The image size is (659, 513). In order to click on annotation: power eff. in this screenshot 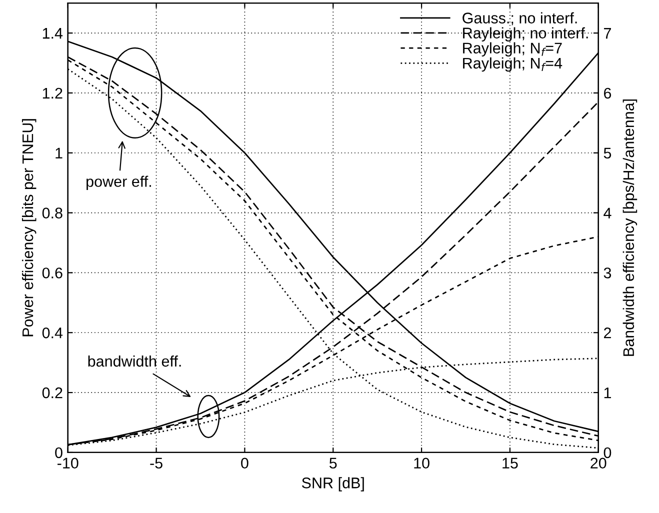, I will do `click(118, 183)`.